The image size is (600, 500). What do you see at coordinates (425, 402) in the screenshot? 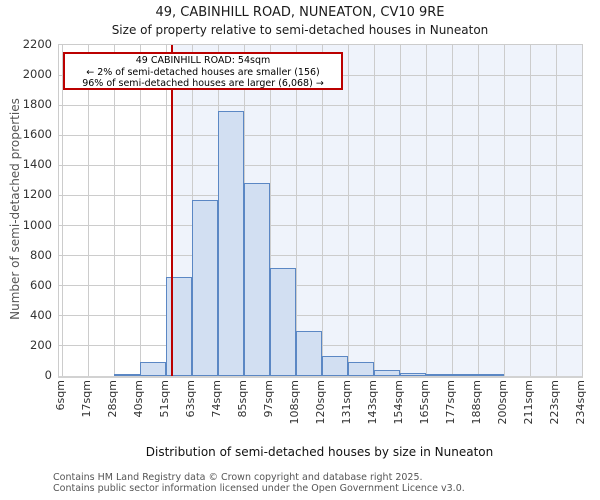
I see `x-tick-label: 165sqm` at bounding box center [425, 402].